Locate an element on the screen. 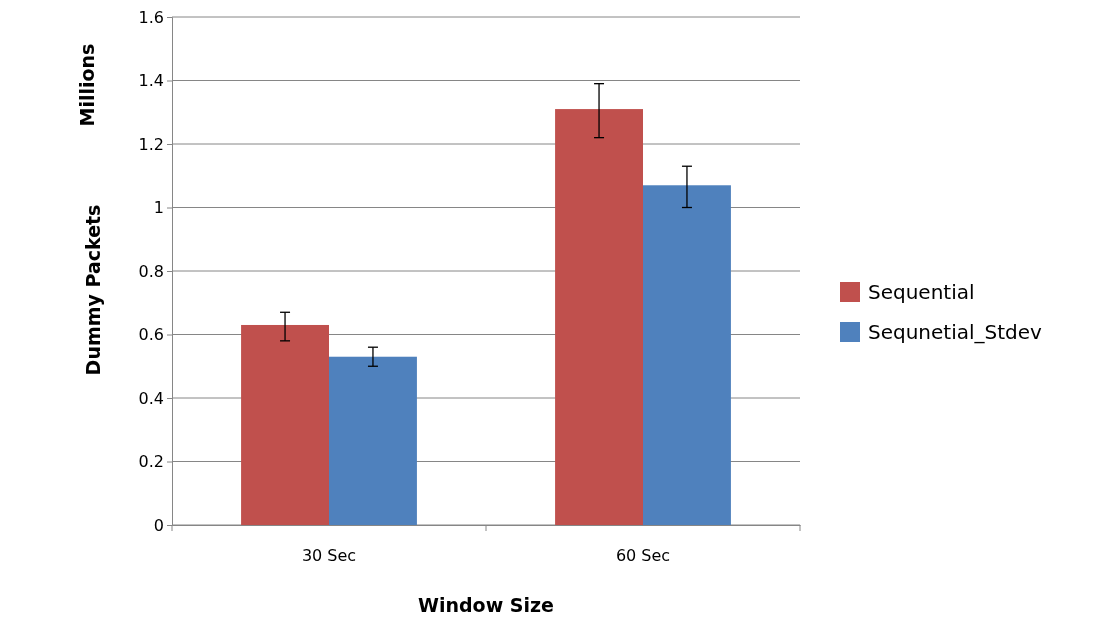 The height and width of the screenshot is (618, 1101). text: Millions is located at coordinates (87, 85).